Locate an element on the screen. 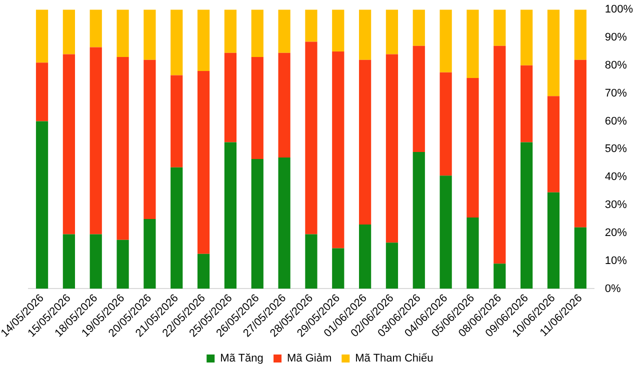  y-tick-label: 70% is located at coordinates (616, 93).